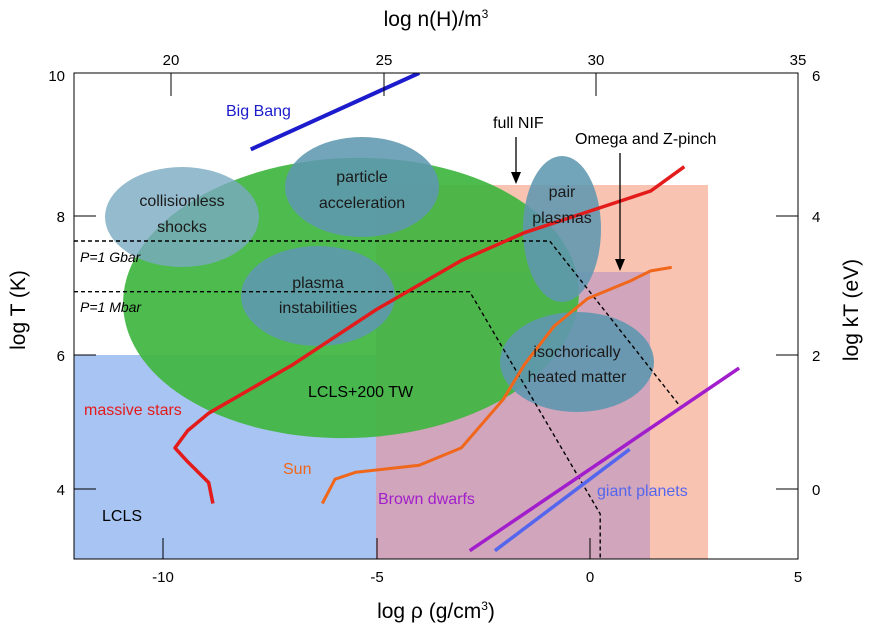  Describe the element at coordinates (56, 76) in the screenshot. I see `y-left-tick-label: 10` at that location.